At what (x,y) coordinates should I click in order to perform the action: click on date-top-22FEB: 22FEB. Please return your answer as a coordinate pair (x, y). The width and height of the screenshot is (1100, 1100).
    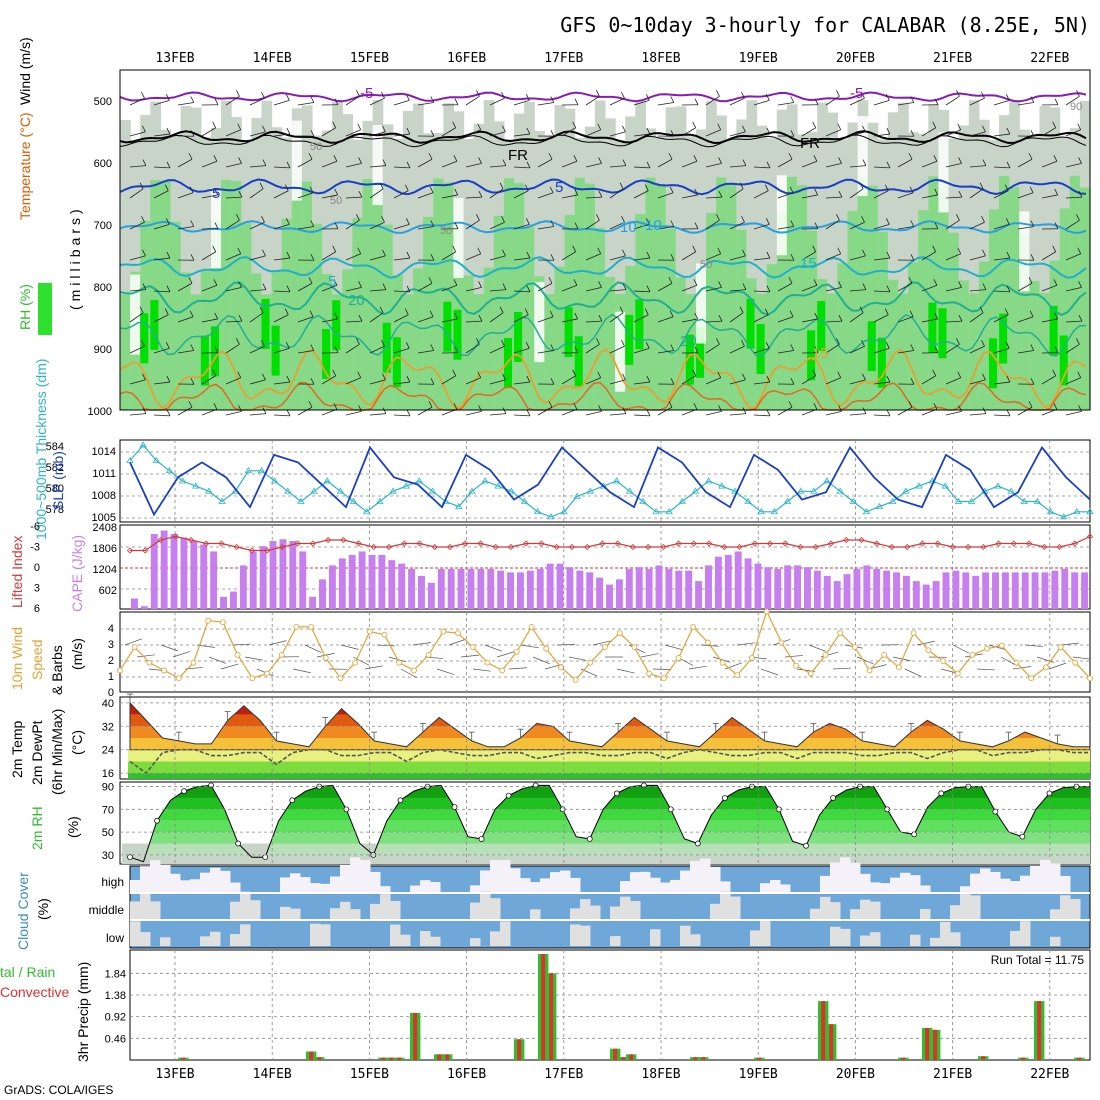
    Looking at the image, I should click on (1049, 58).